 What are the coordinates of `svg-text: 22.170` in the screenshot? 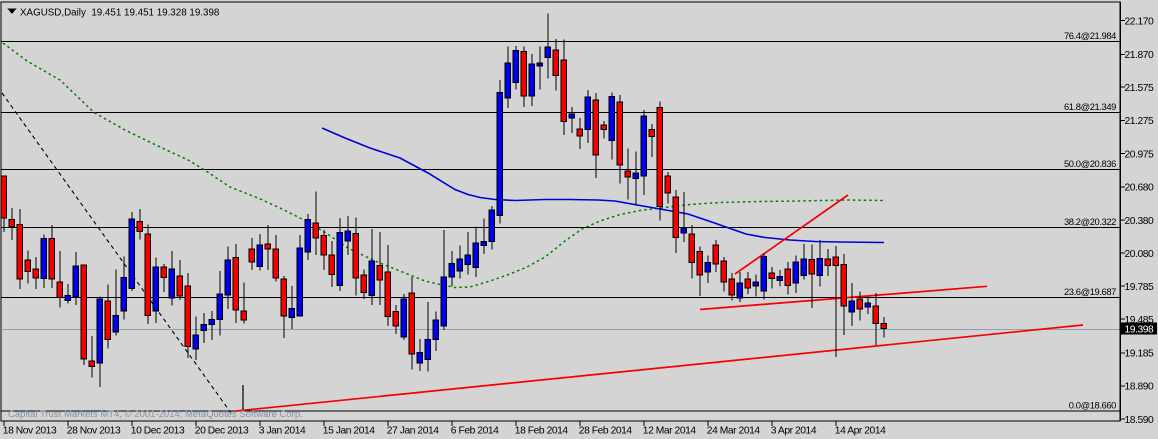 It's located at (1140, 22).